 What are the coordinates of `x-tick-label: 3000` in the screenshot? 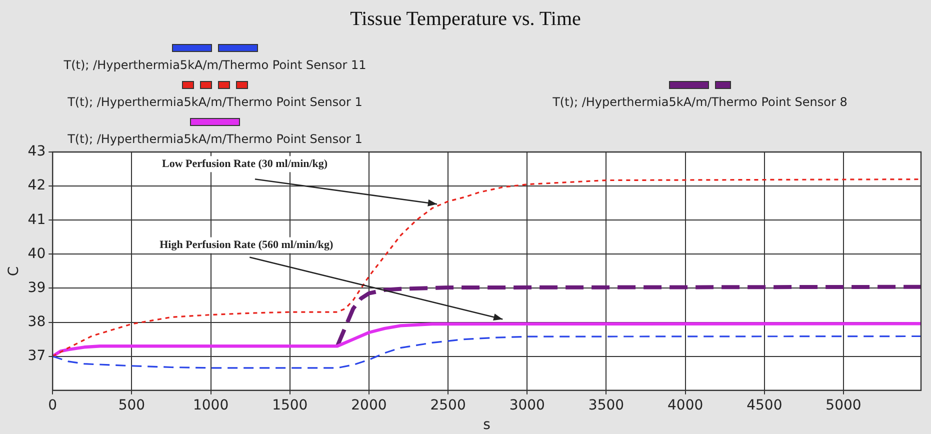 It's located at (527, 405).